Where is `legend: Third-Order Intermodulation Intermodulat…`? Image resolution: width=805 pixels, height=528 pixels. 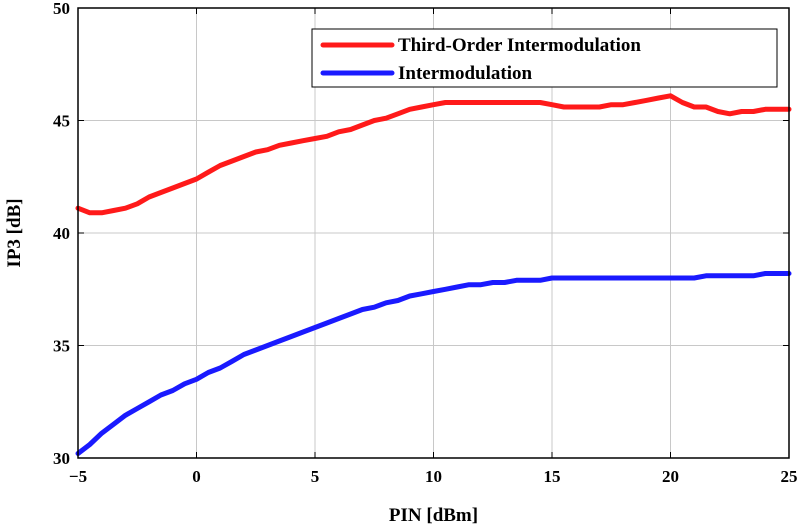 legend: Third-Order Intermodulation Intermodulat… is located at coordinates (544, 58).